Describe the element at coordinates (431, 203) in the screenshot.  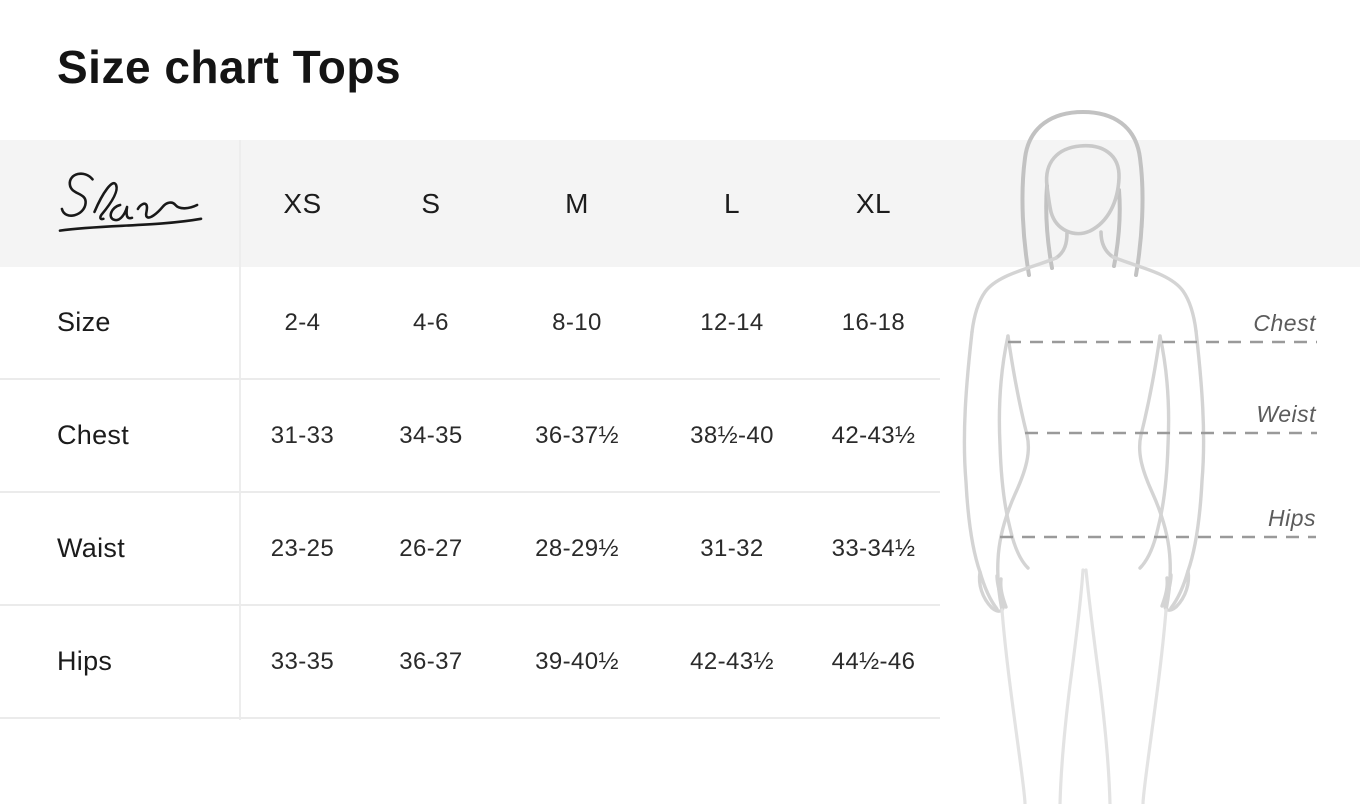
I see `column-header-s: S` at that location.